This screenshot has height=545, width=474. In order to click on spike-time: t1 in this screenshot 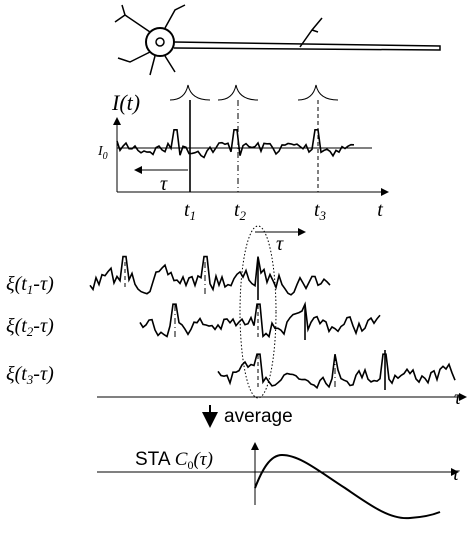, I will do `click(190, 211)`.